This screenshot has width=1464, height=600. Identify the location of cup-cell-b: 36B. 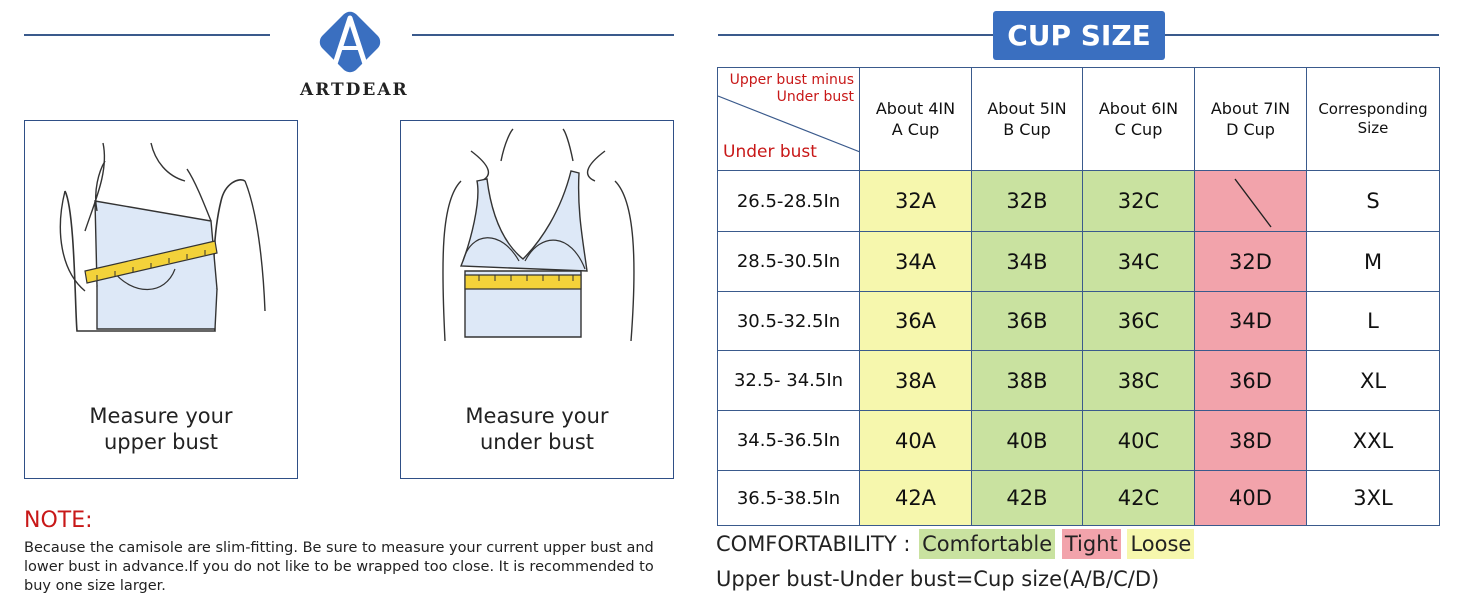
(1027, 321).